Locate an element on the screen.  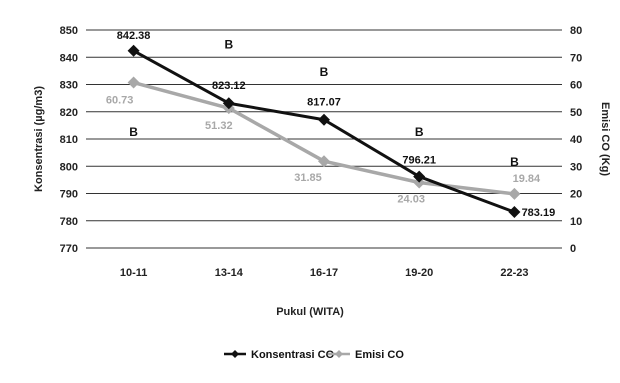
y2-tick-label: 30 is located at coordinates (576, 167).